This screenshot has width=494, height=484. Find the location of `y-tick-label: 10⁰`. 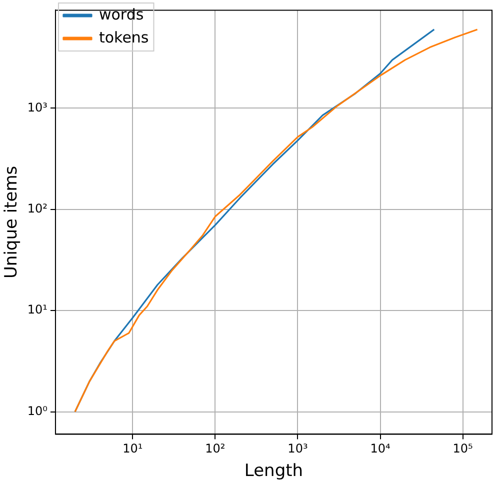

y-tick-label: 10⁰ is located at coordinates (37, 411).